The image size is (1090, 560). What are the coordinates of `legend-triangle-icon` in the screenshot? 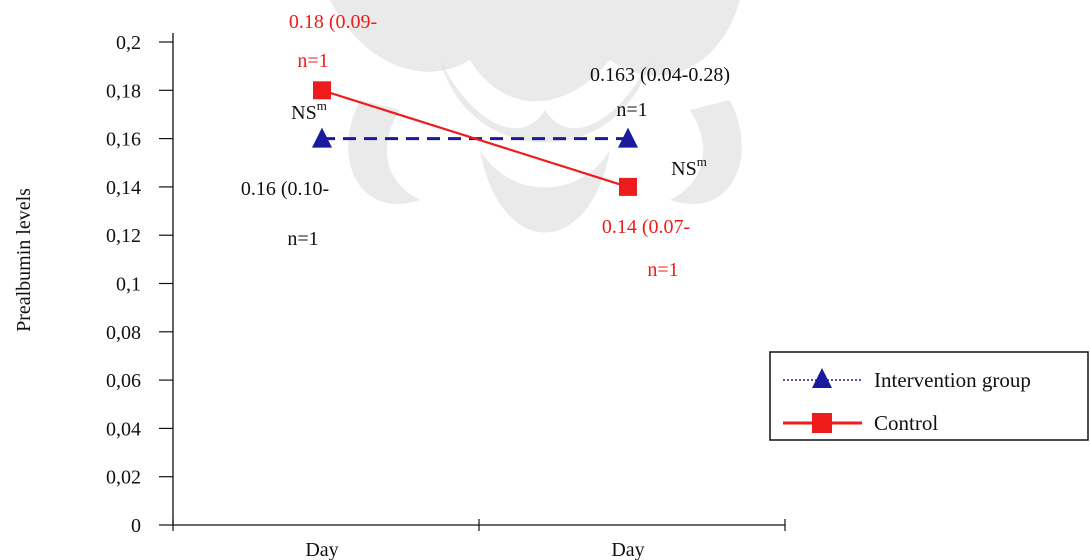 It's located at (822, 378).